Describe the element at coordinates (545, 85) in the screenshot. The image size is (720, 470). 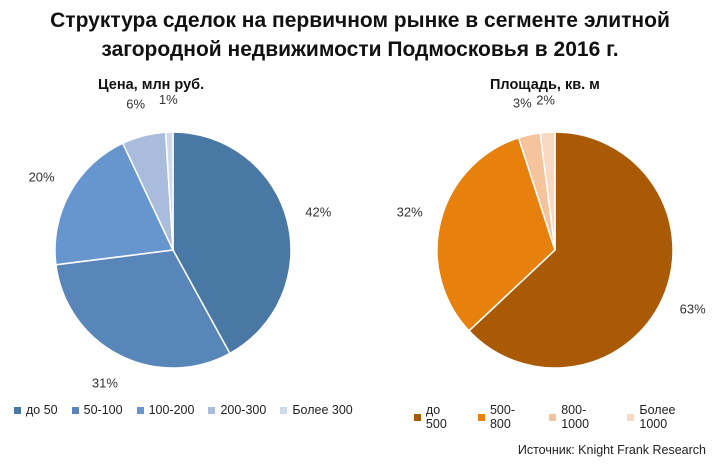
I see `area-chart-title: Площадь, кв. м` at that location.